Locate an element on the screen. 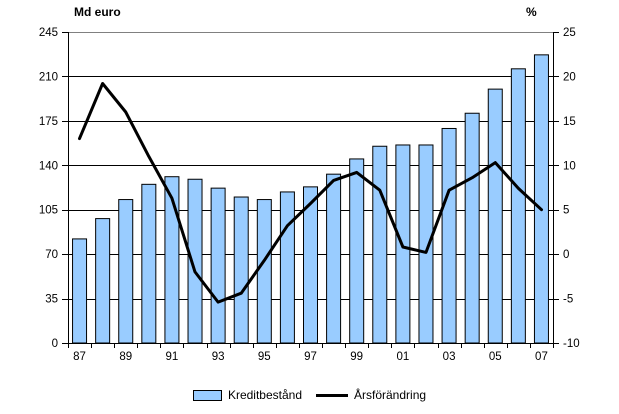 This screenshot has width=619, height=414. x-axis-label-2003: 03 is located at coordinates (449, 357).